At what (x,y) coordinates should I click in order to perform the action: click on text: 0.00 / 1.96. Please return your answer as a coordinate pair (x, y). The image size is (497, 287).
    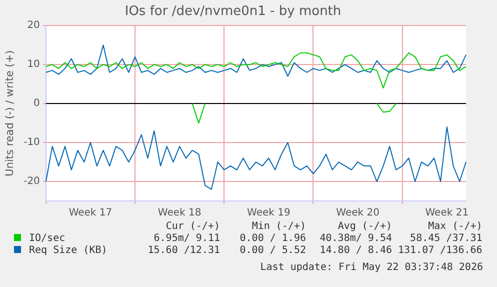
    Looking at the image, I should click on (272, 239).